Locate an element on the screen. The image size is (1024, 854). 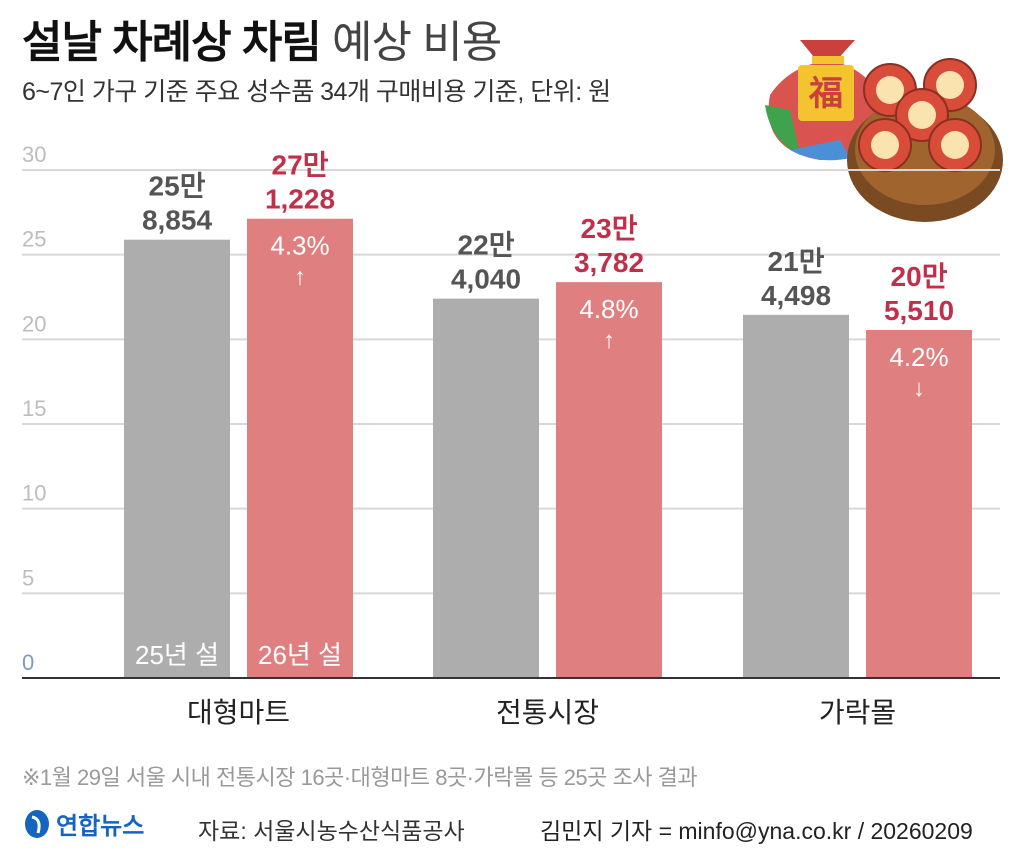
logo-text: 연합뉴스 is located at coordinates (100, 826).